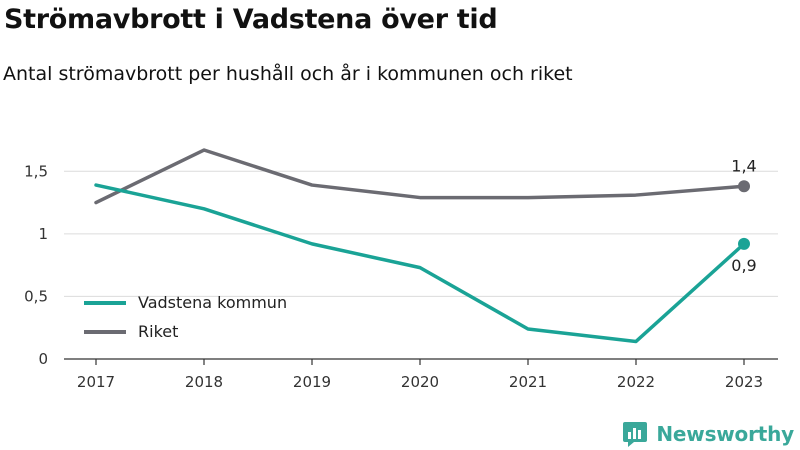 The height and width of the screenshot is (450, 800). What do you see at coordinates (725, 434) in the screenshot?
I see `brand-name: Newsworthy` at bounding box center [725, 434].